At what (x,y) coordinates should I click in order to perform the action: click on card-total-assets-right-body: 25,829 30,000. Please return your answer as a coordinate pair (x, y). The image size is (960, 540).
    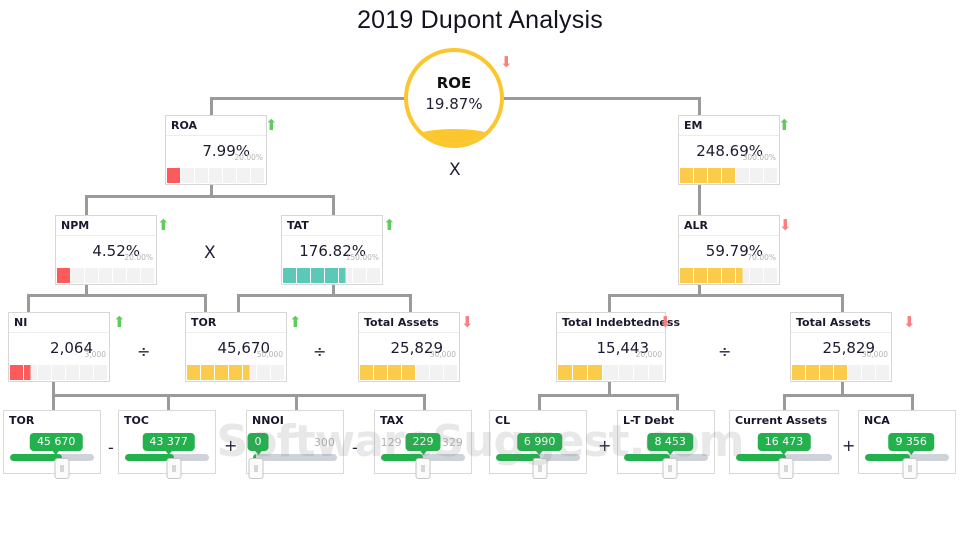
    Looking at the image, I should click on (841, 348).